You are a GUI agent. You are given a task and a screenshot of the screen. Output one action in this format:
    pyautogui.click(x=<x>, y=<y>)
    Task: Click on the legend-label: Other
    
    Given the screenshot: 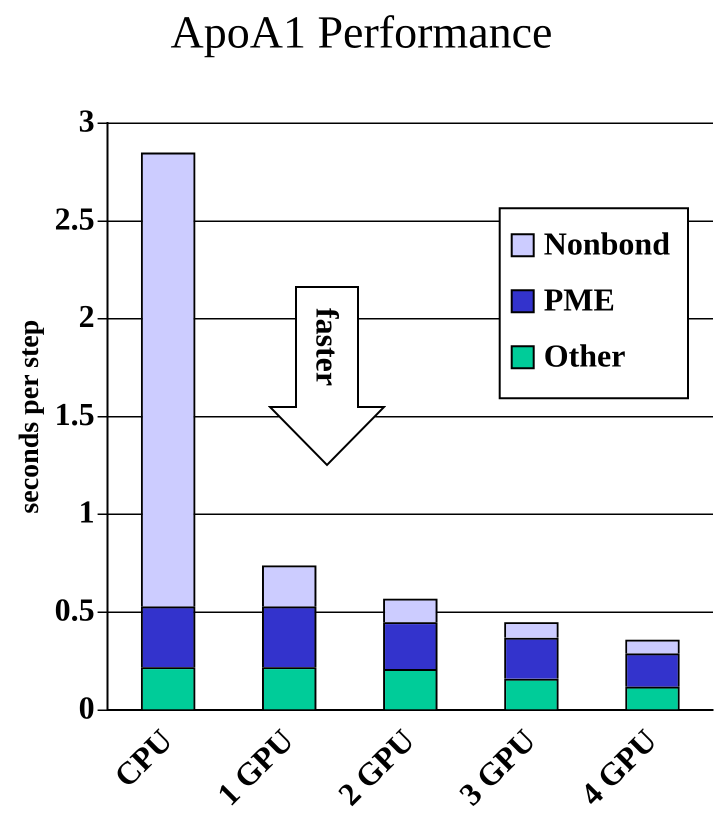 What is the action you would take?
    pyautogui.click(x=585, y=355)
    